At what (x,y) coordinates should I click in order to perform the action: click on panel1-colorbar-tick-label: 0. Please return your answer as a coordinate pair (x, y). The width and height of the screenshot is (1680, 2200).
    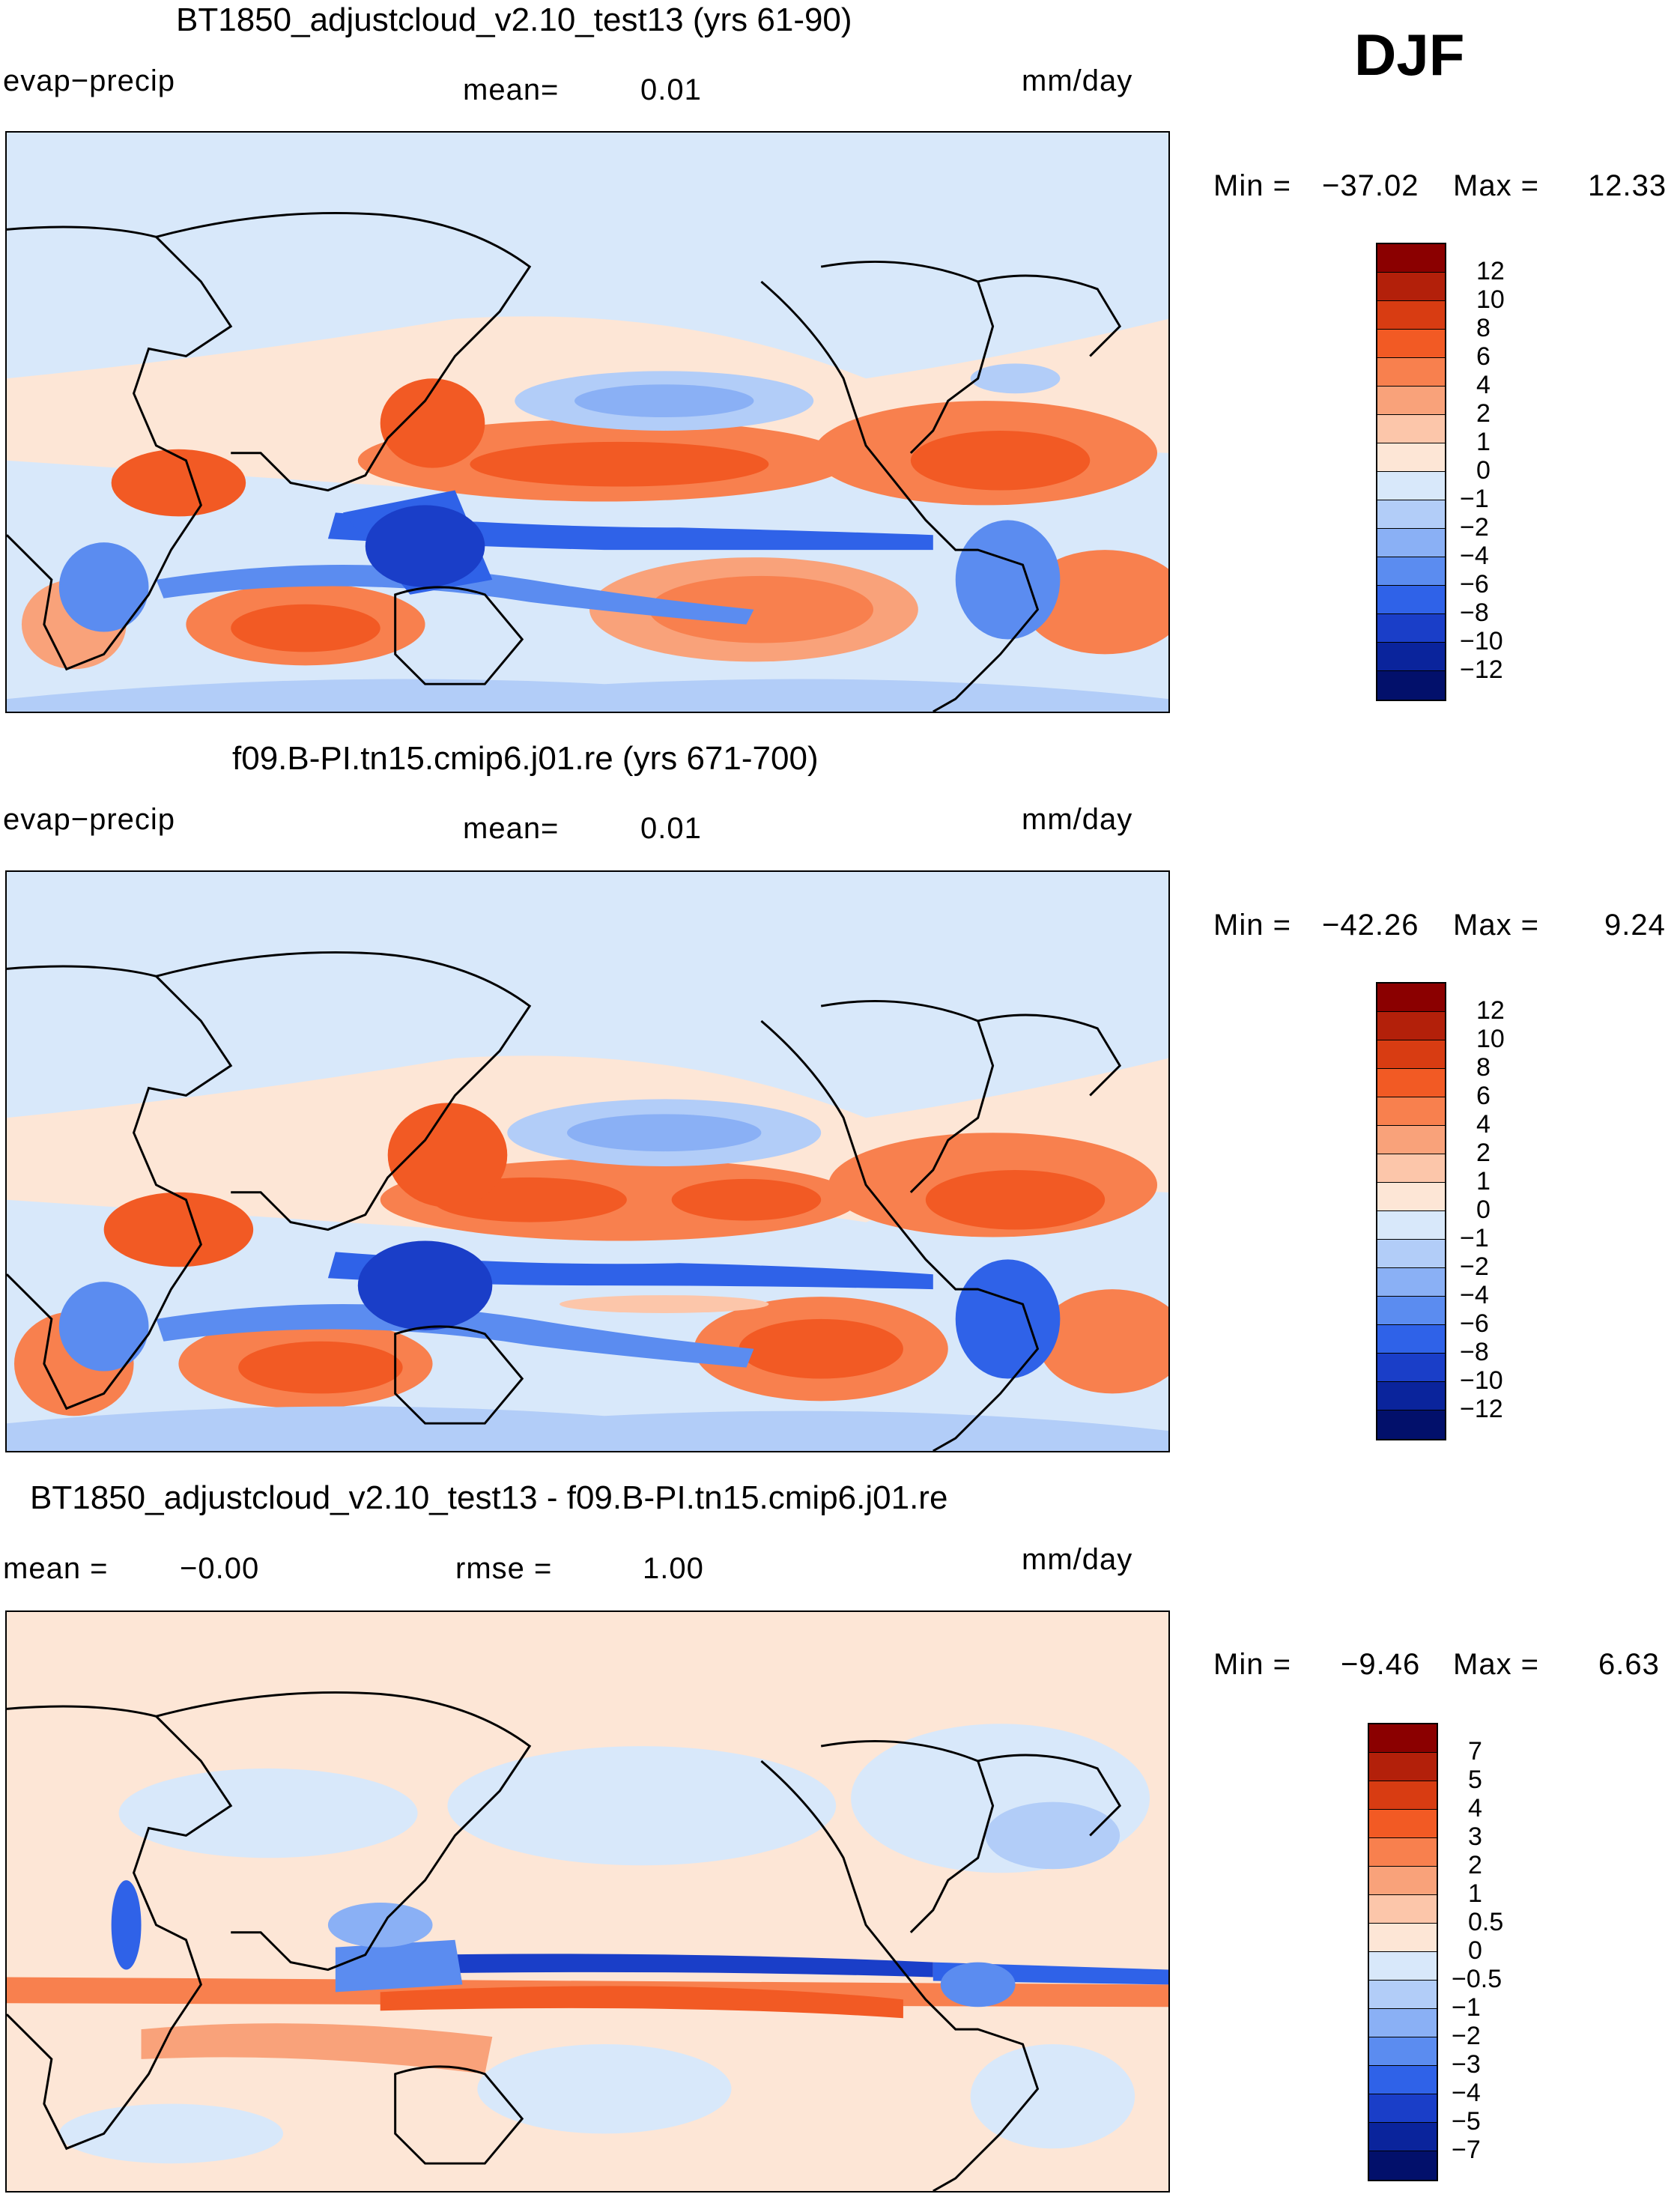
    Looking at the image, I should click on (1483, 470).